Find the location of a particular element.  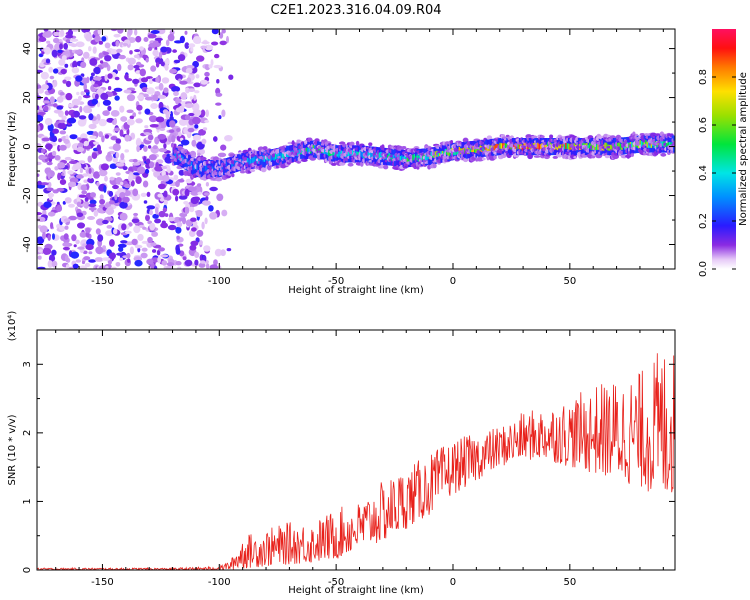

figure-title: C2E1.2023.316.04.09.R04 is located at coordinates (355, 10).